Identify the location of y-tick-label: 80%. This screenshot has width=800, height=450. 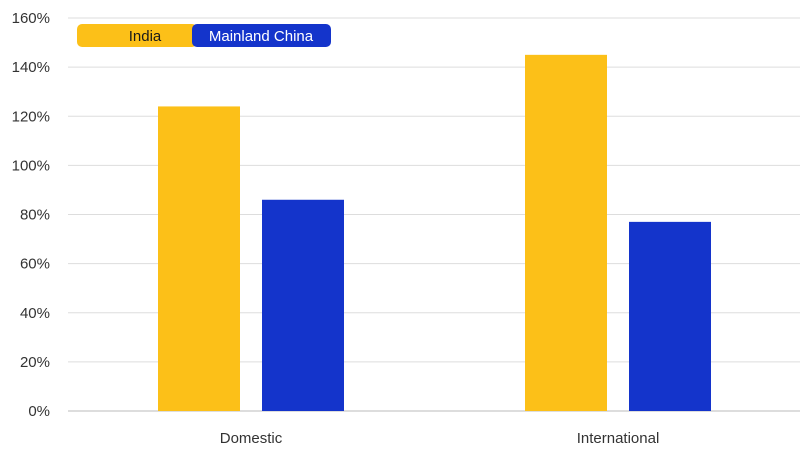
(35, 215).